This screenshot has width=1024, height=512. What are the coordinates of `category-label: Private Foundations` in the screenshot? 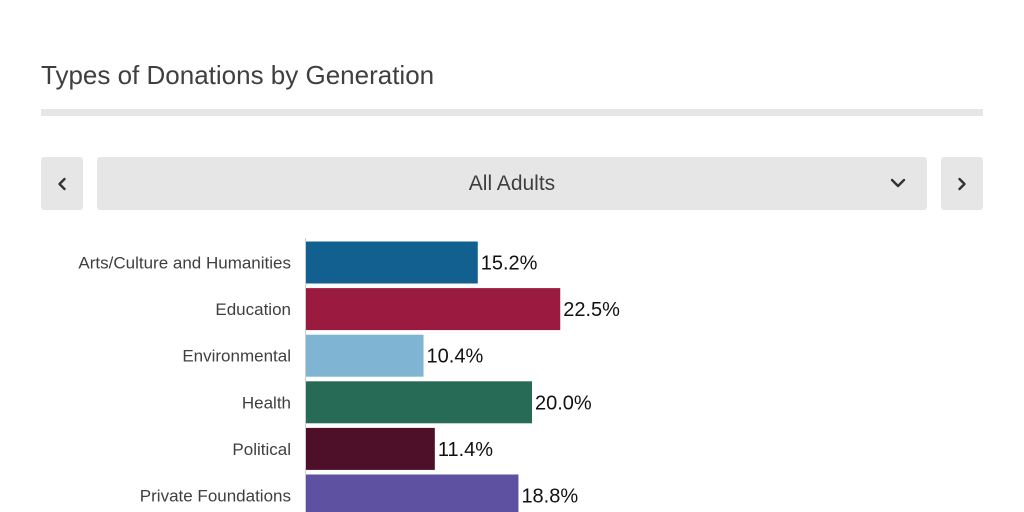 It's located at (215, 496).